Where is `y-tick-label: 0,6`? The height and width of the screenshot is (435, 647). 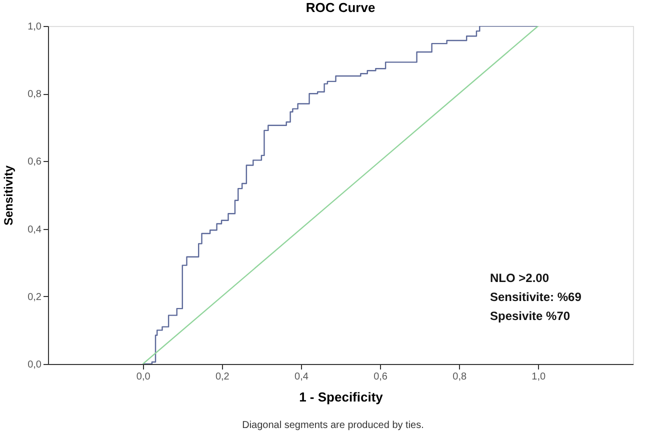 y-tick-label: 0,6 is located at coordinates (35, 162).